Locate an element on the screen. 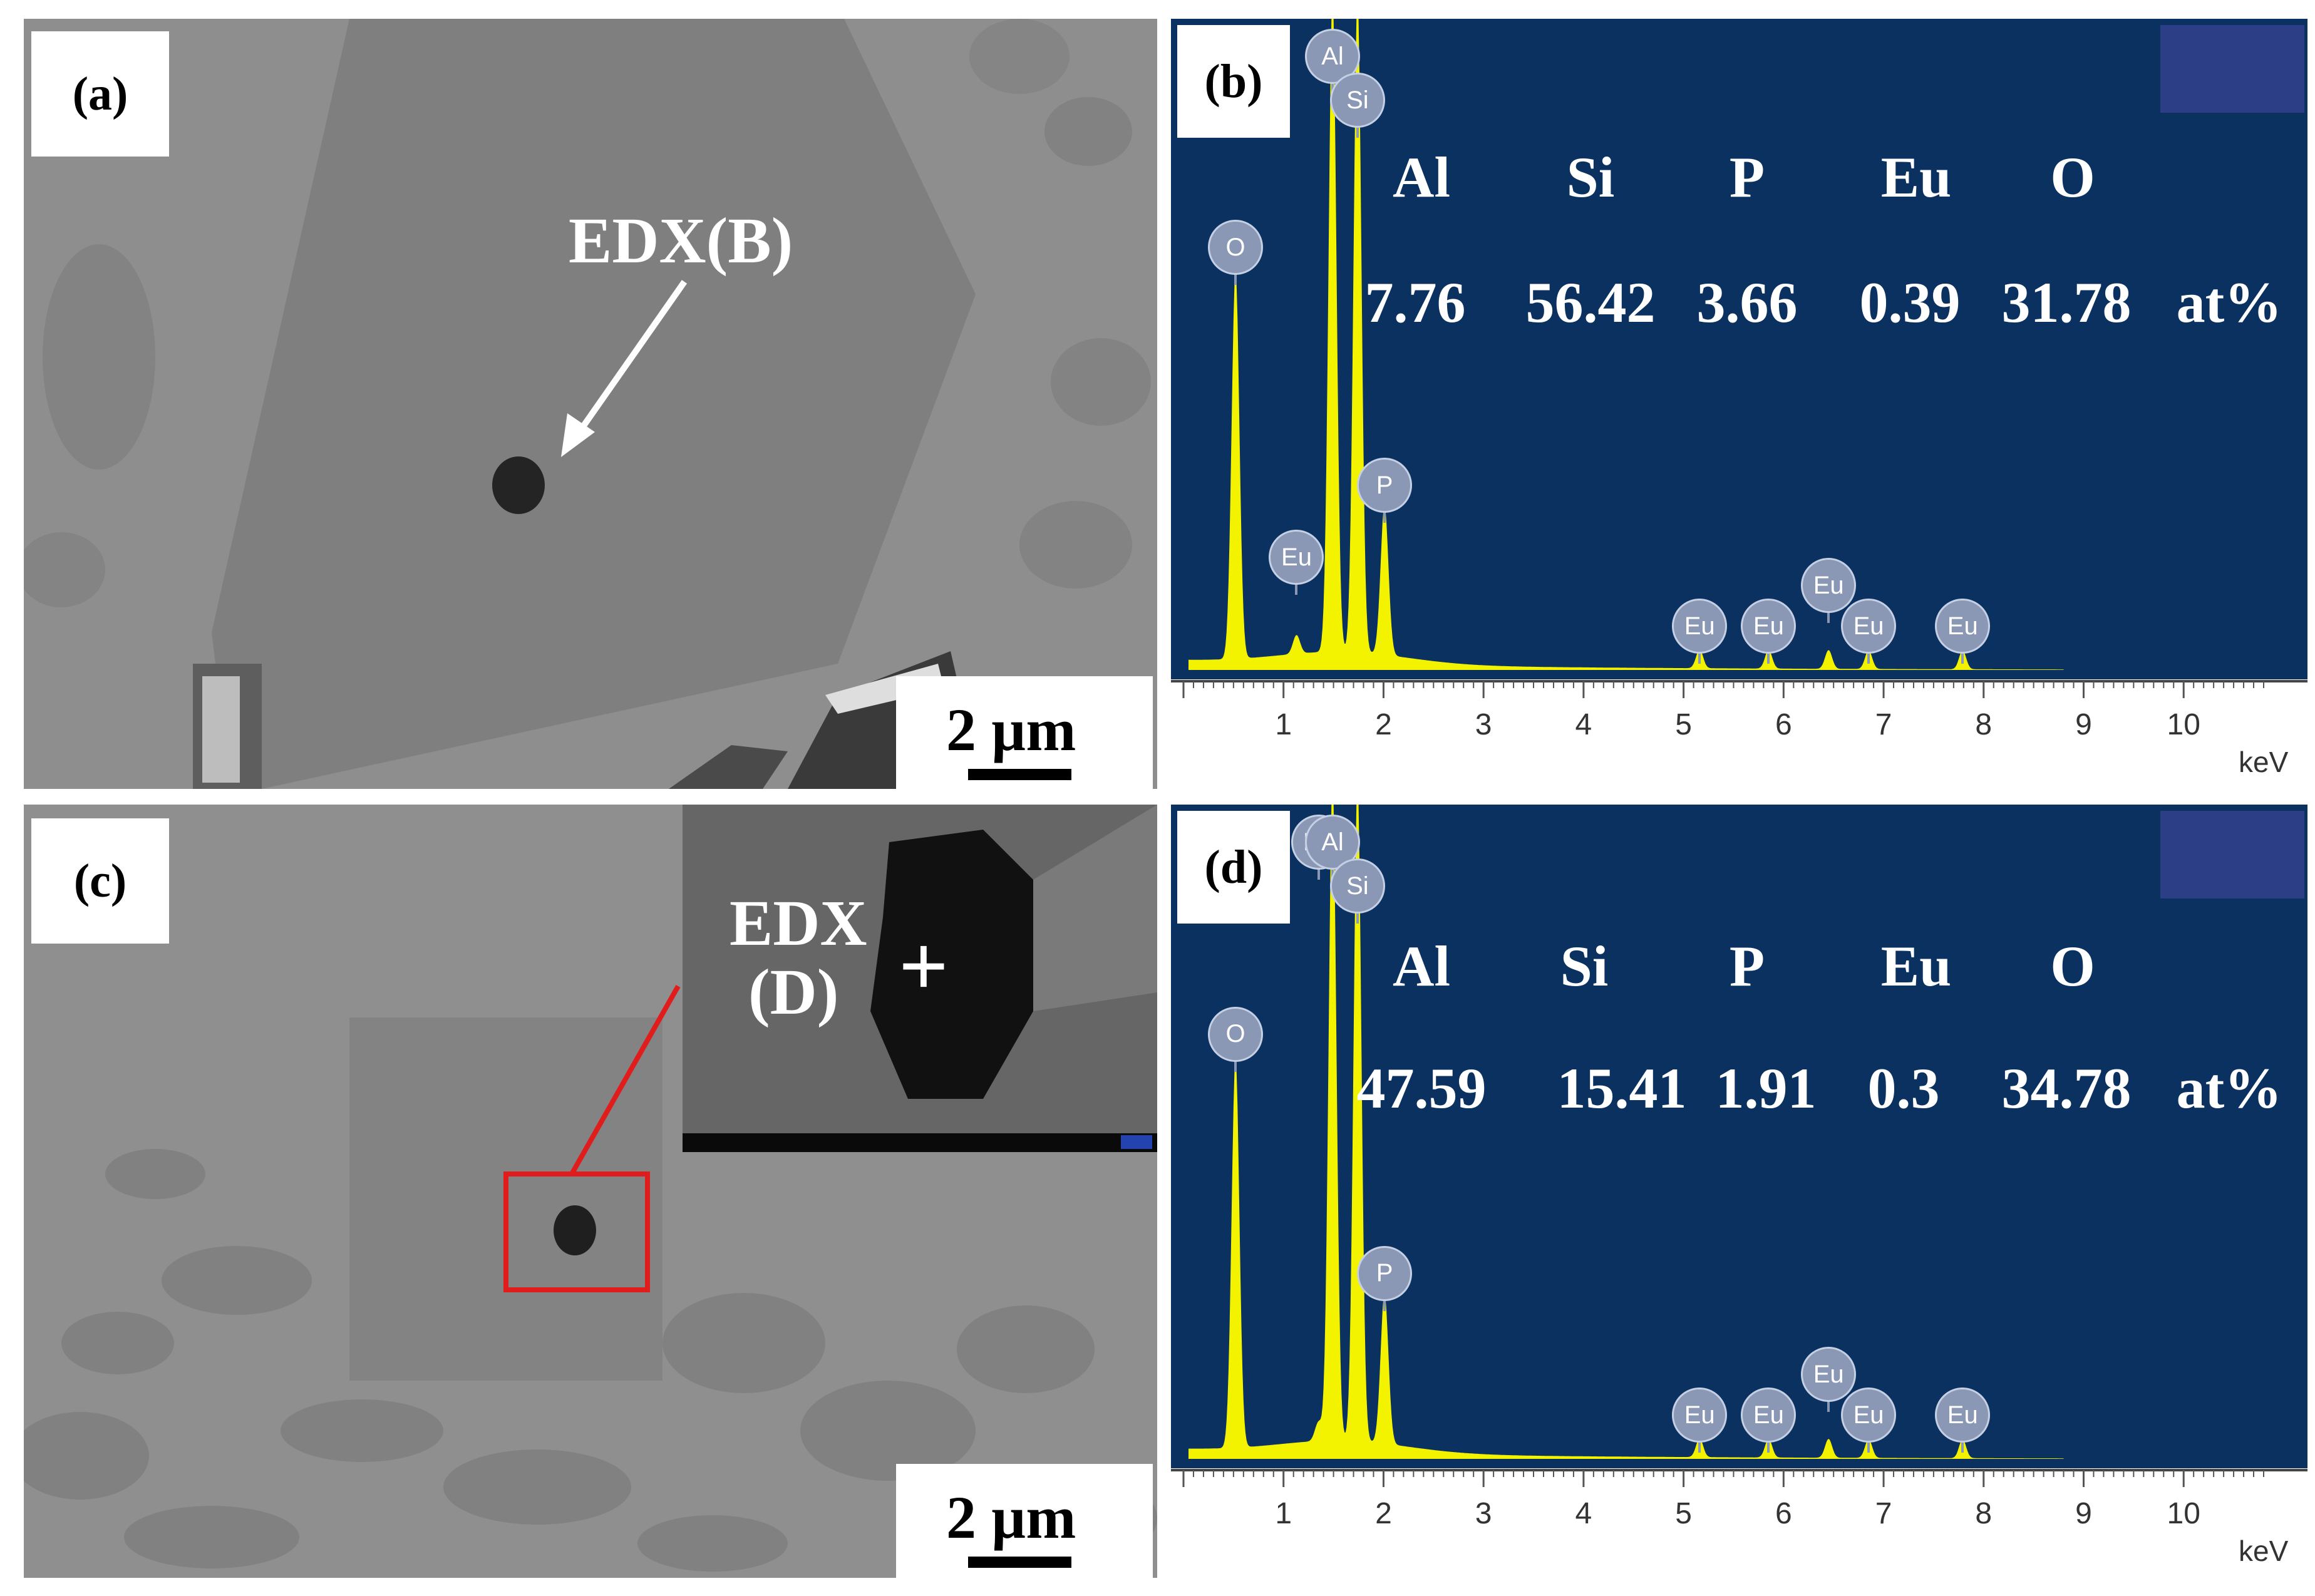 Image resolution: width=2315 pixels, height=1596 pixels. inset-edx-label-line1: EDX is located at coordinates (798, 923).